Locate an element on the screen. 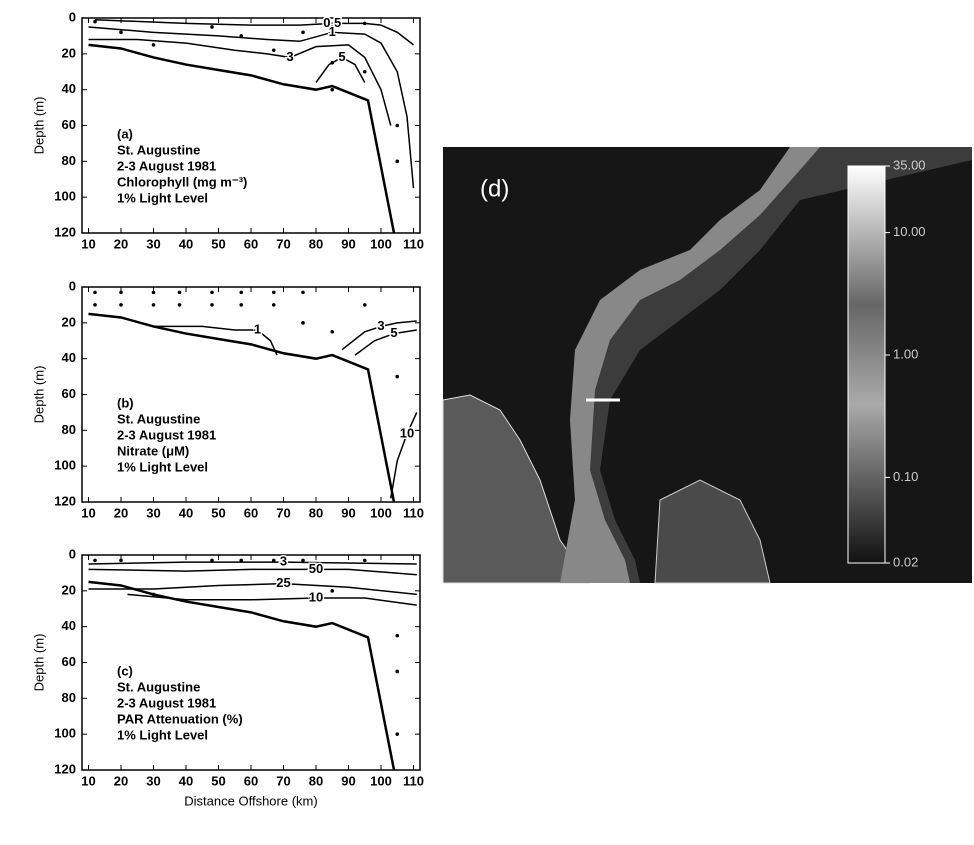 The width and height of the screenshot is (974, 845). x-tick-label: 30 is located at coordinates (153, 780).